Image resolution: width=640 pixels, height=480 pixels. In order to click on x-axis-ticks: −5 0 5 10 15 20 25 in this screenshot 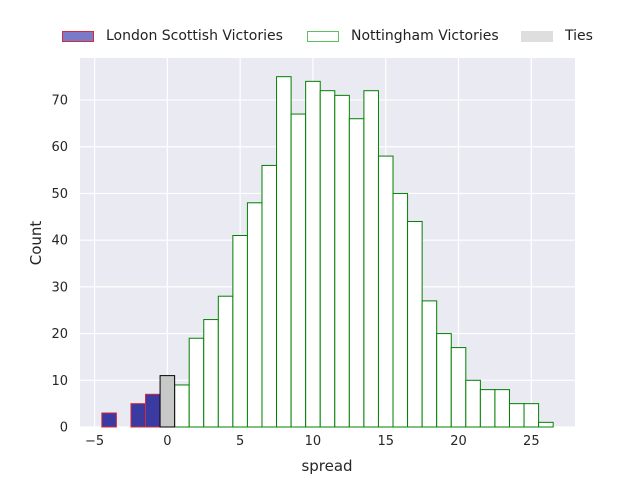, I will do `click(312, 441)`.